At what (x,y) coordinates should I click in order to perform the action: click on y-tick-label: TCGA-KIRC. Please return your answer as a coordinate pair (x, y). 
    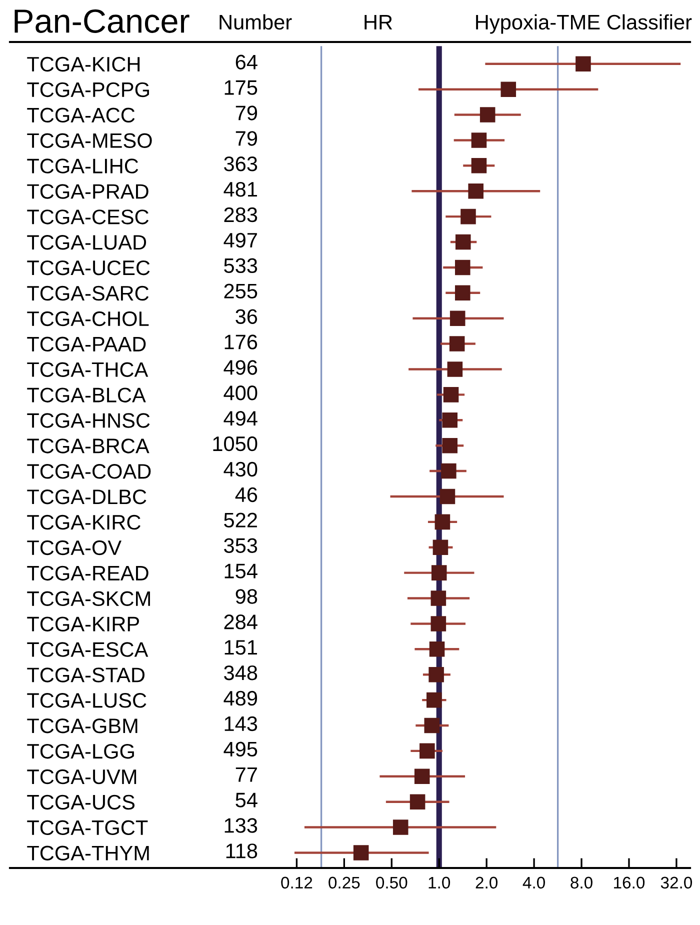
    Looking at the image, I should click on (83, 522).